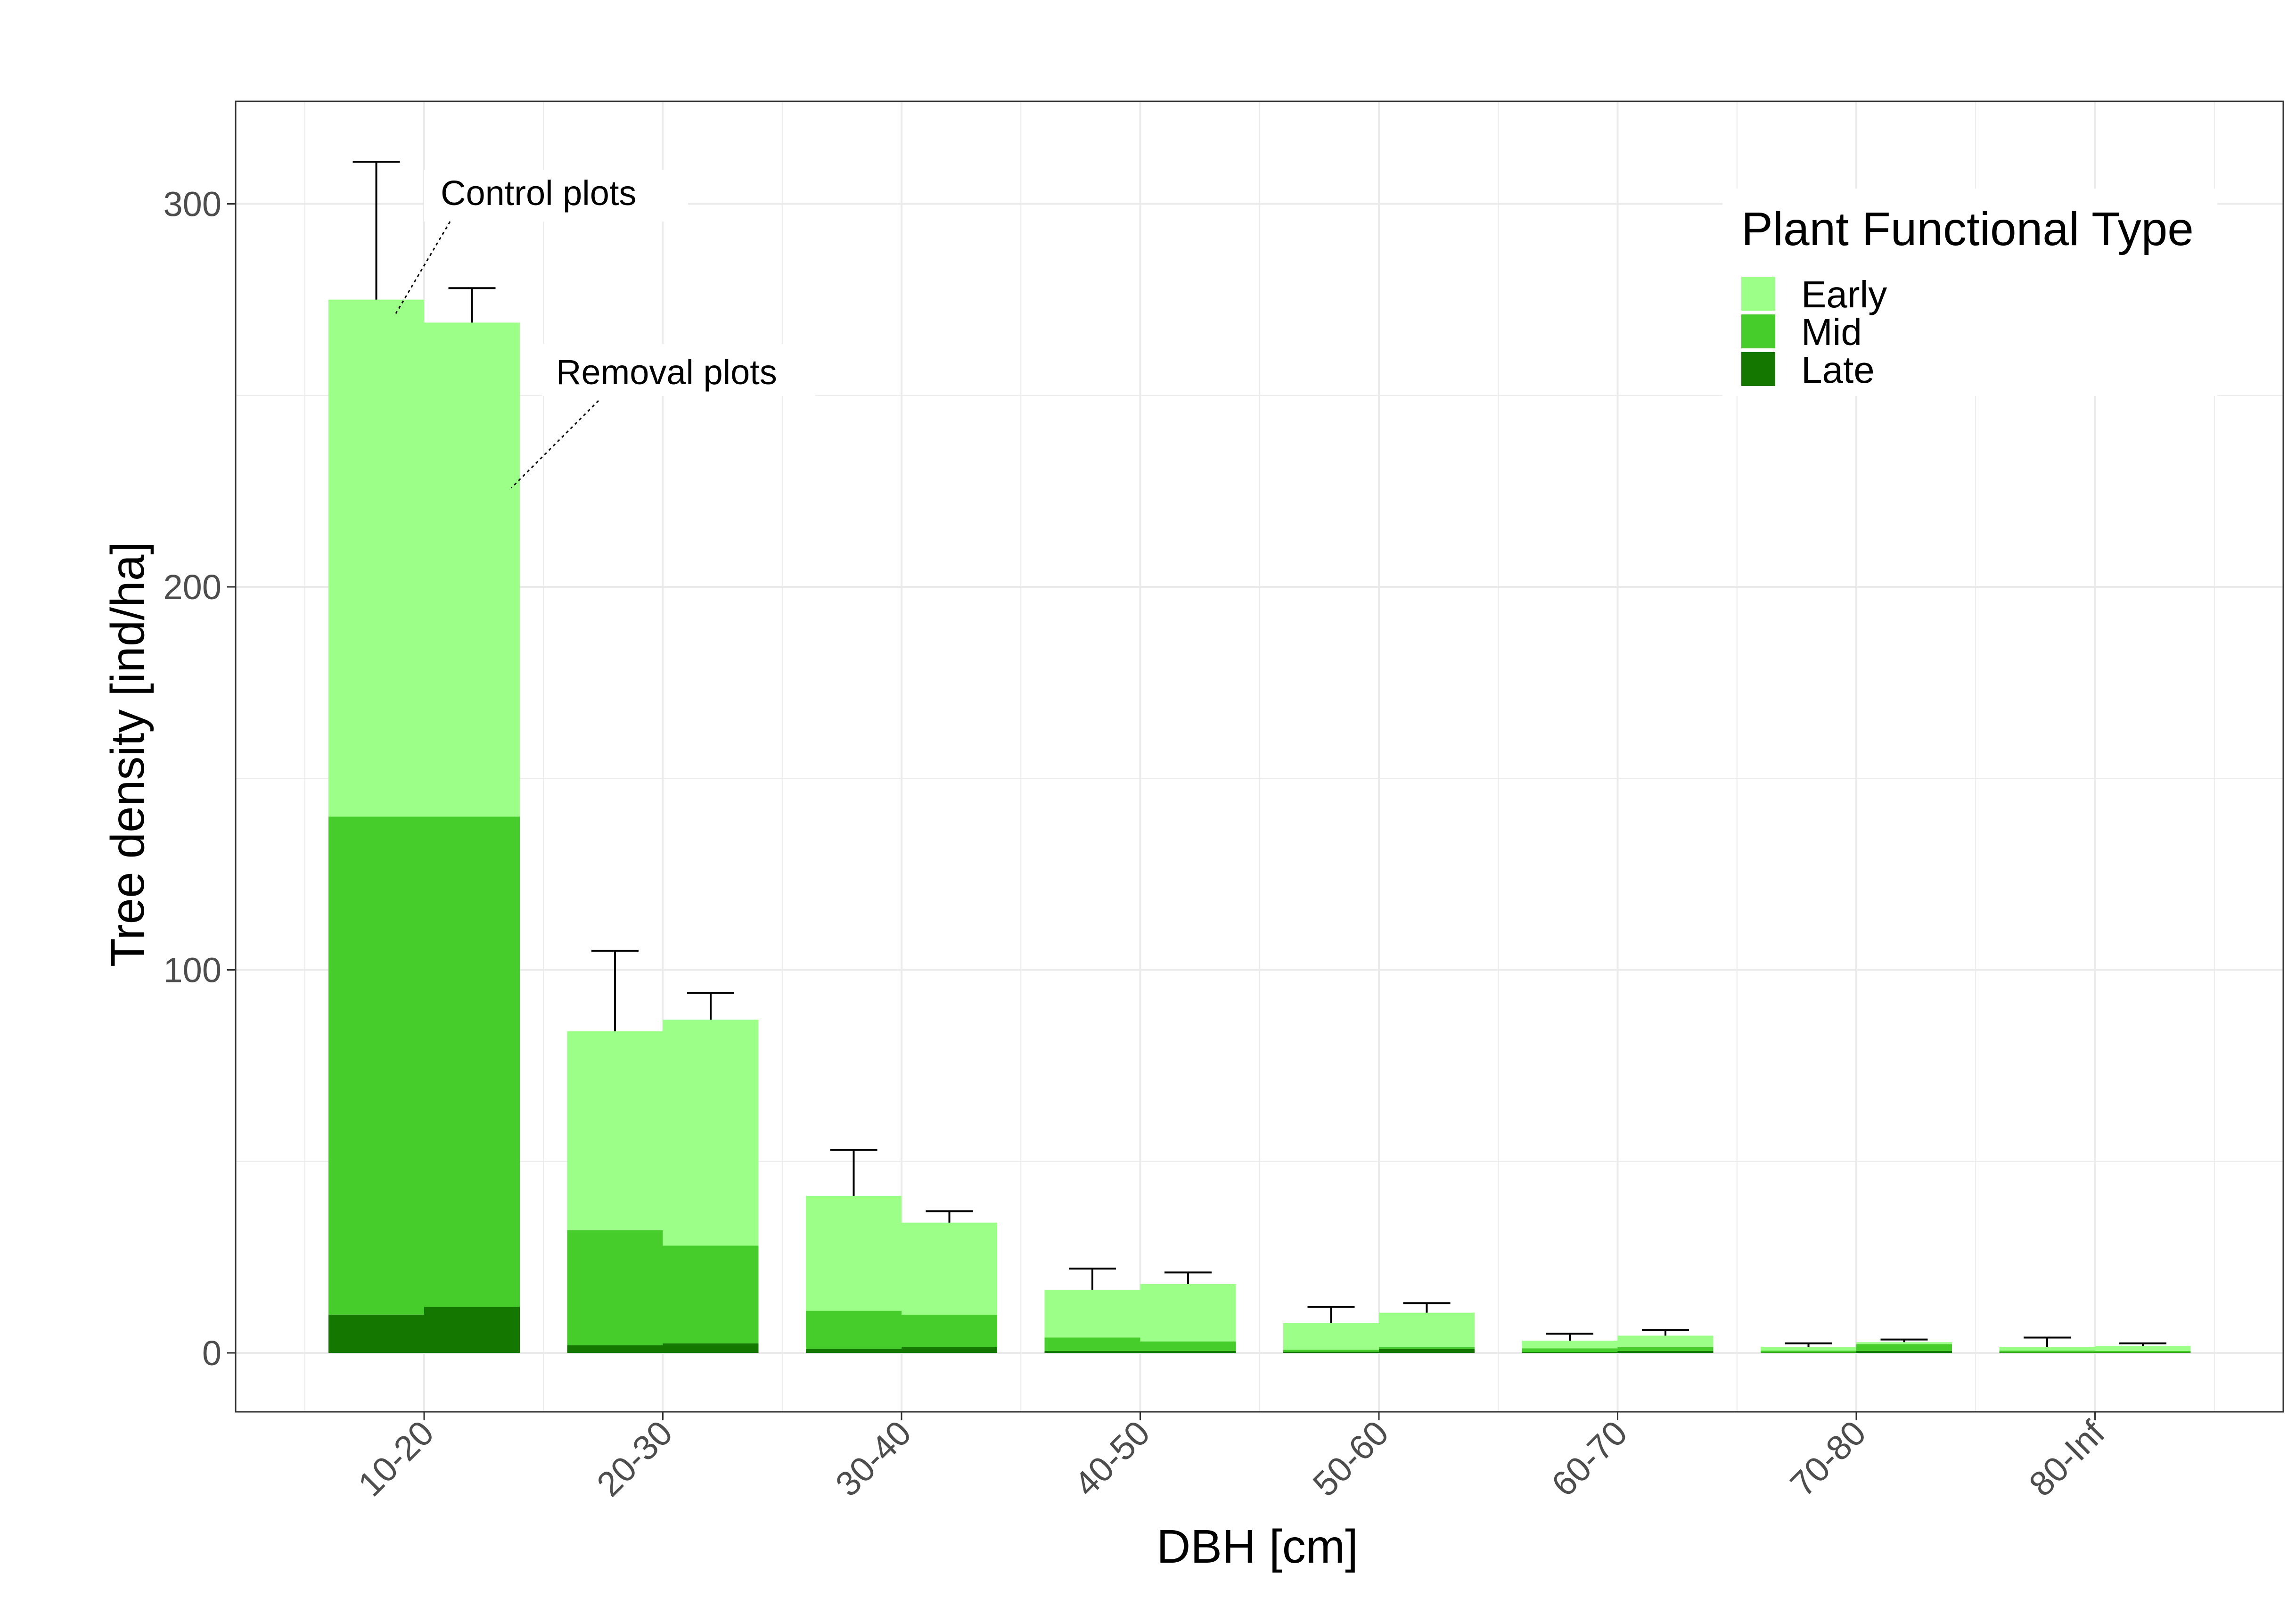  Describe the element at coordinates (1838, 370) in the screenshot. I see `legend-label-late: Late` at that location.